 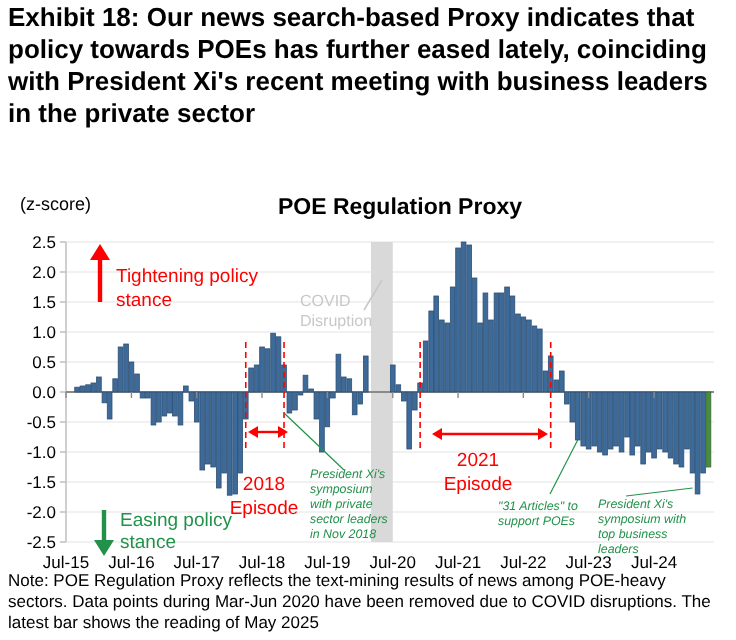 I want to click on x-tick-label: Jul-21, so click(x=458, y=562).